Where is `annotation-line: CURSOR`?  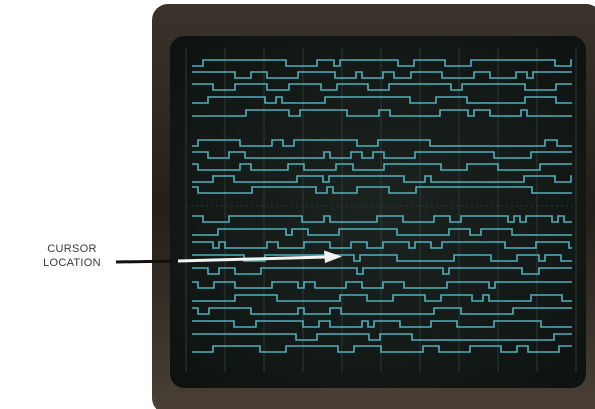 annotation-line: CURSOR is located at coordinates (71, 249).